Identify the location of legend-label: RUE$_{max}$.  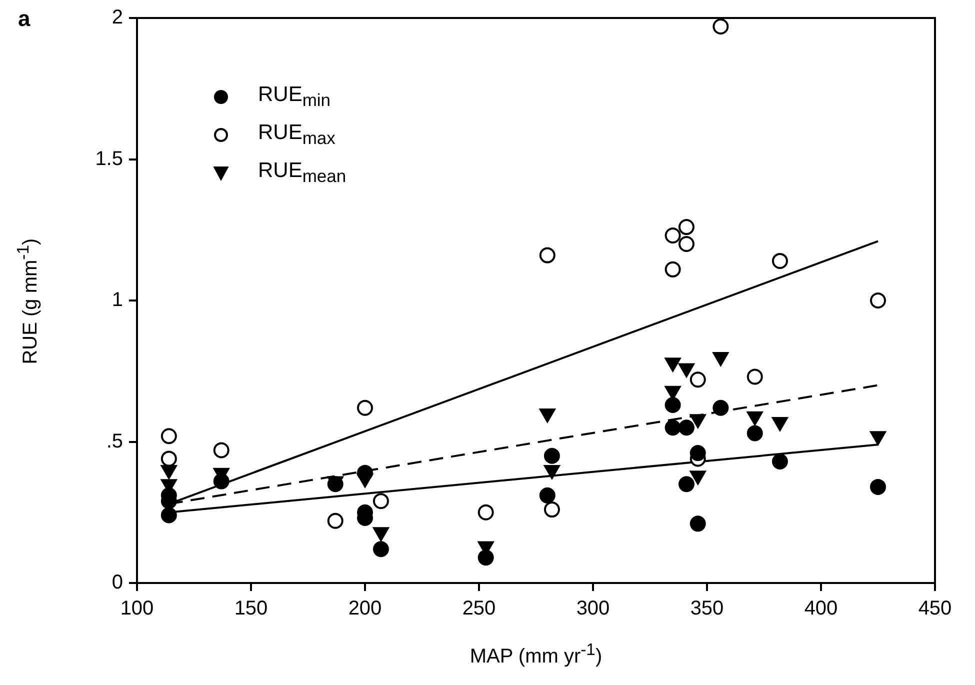
(297, 135).